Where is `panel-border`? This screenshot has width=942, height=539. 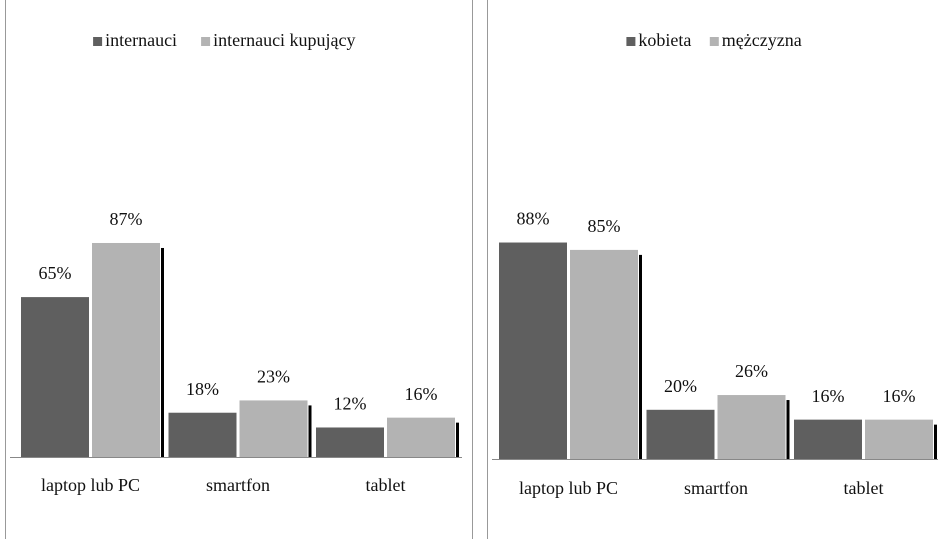
panel-border is located at coordinates (487, 269).